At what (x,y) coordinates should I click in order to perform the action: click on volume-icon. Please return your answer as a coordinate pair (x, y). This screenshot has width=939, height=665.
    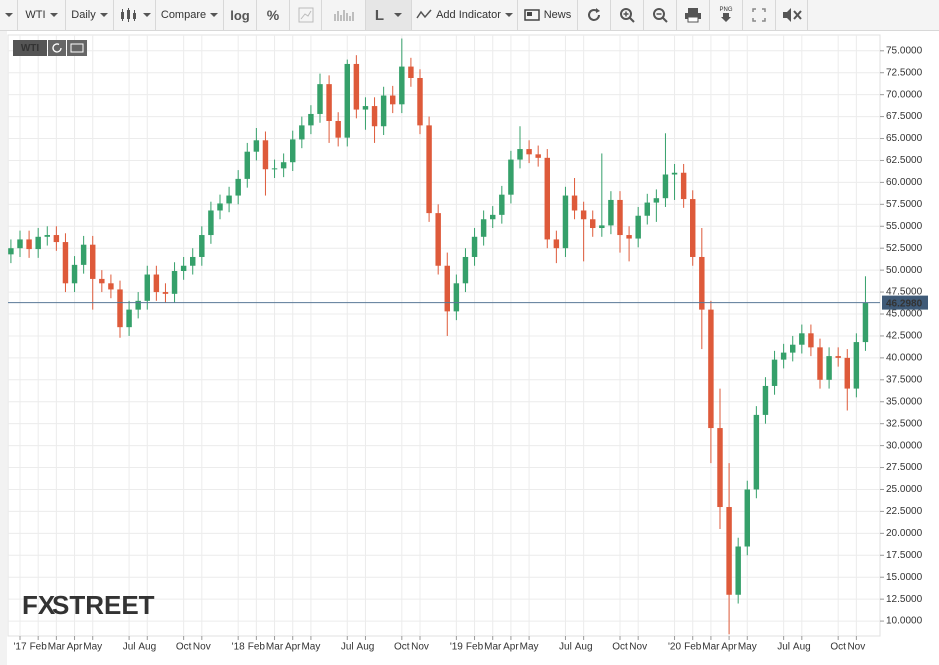
    Looking at the image, I should click on (343, 15).